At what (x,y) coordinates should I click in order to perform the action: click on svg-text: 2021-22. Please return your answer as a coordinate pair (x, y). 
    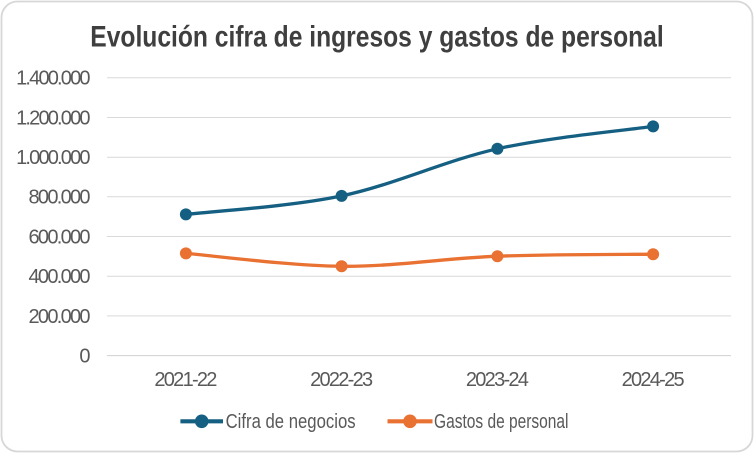
    Looking at the image, I should click on (185, 380).